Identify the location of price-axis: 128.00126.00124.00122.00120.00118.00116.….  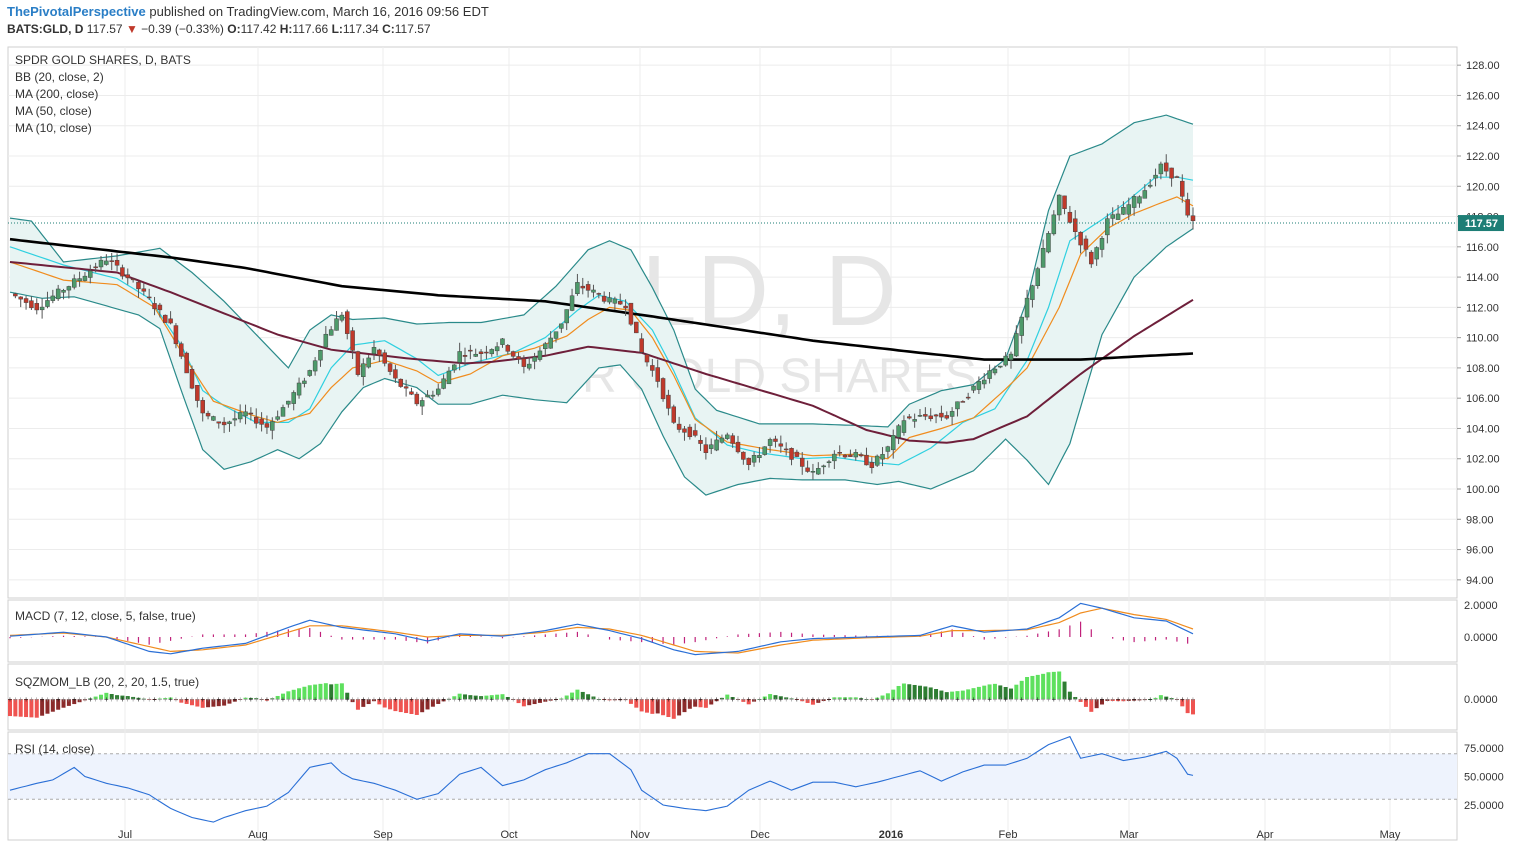
(1480, 436).